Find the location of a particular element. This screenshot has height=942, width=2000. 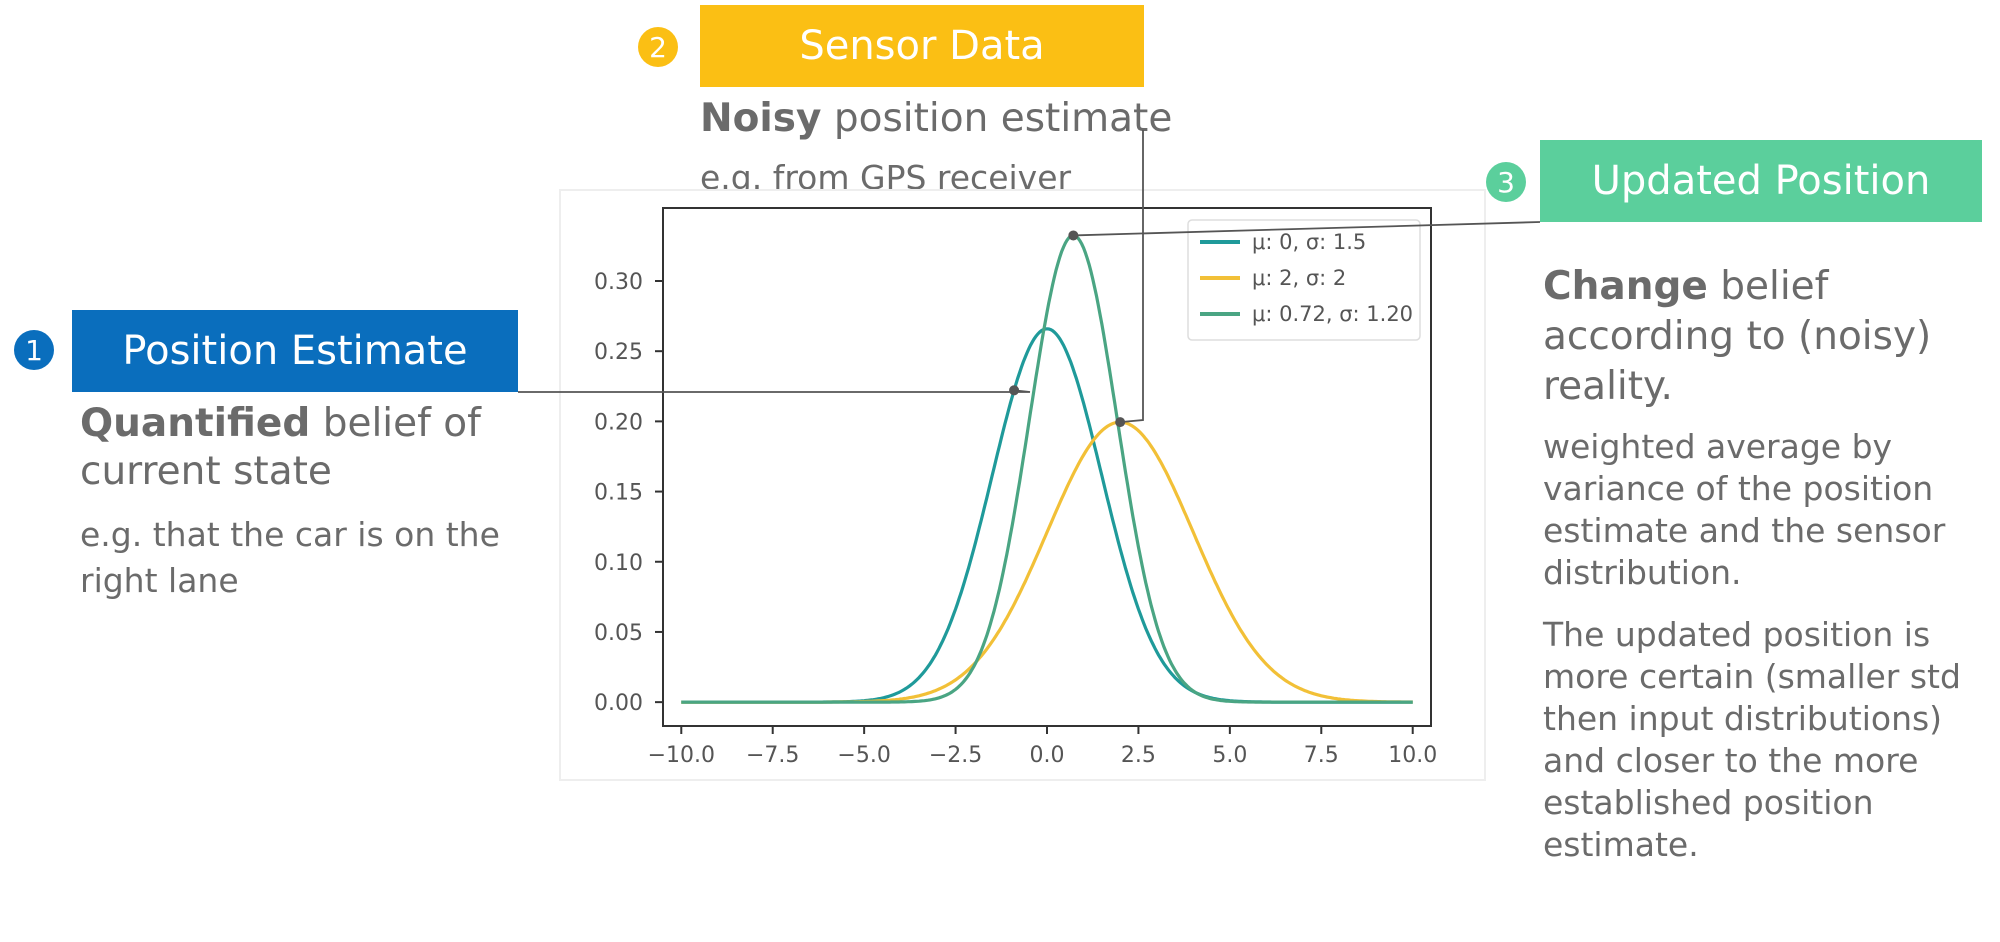

x-tick-label: 5.0 is located at coordinates (1229, 755).